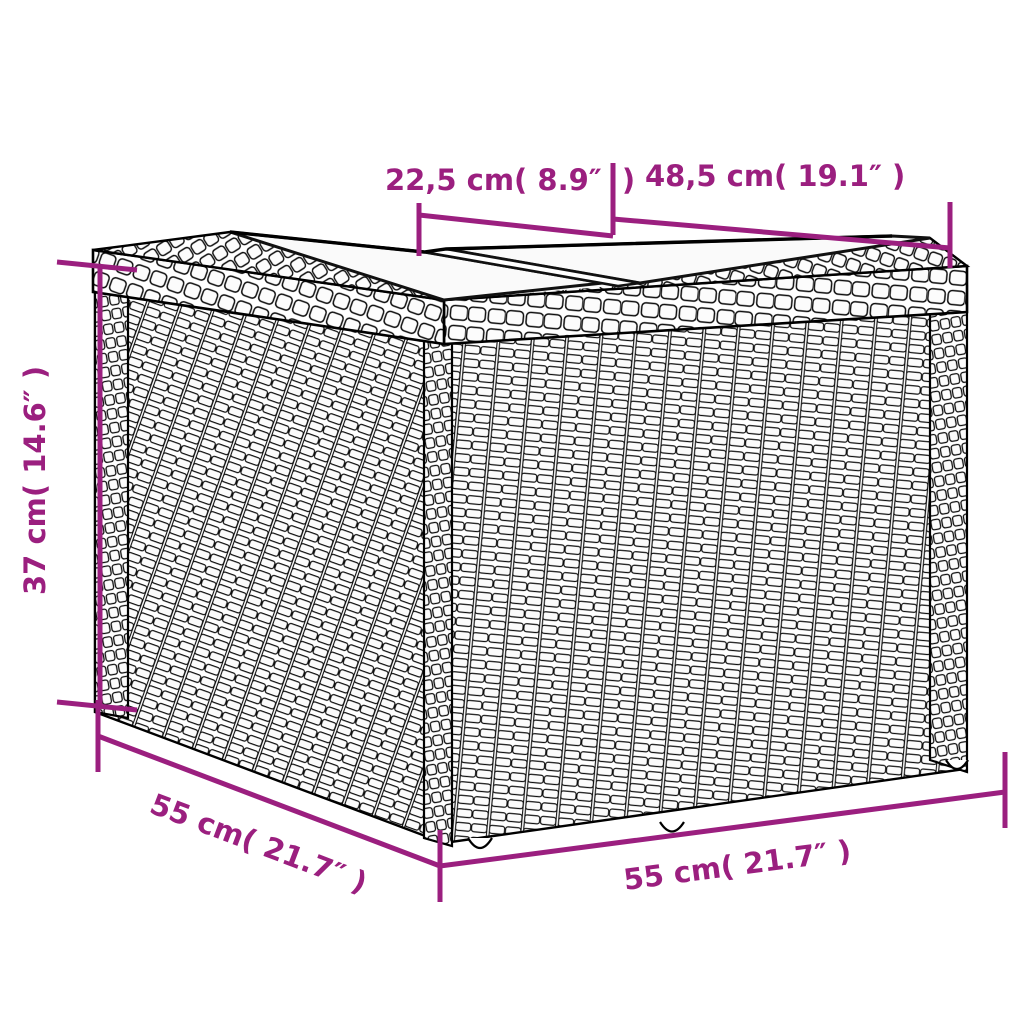 The height and width of the screenshot is (1024, 1024). I want to click on corner-post-right, so click(948, 529).